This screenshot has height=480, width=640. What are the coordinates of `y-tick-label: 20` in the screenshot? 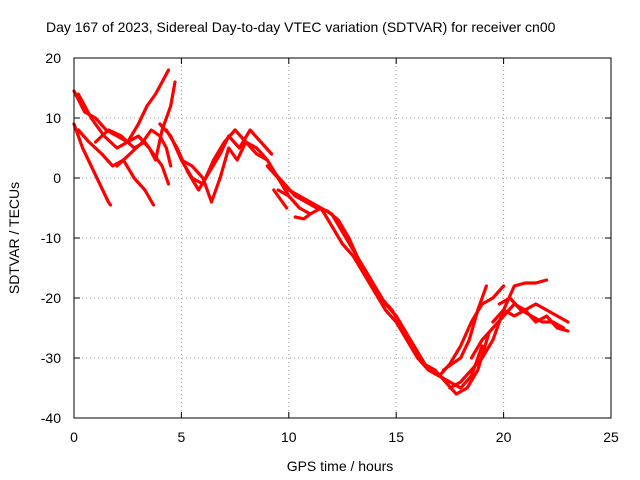 It's located at (53, 58).